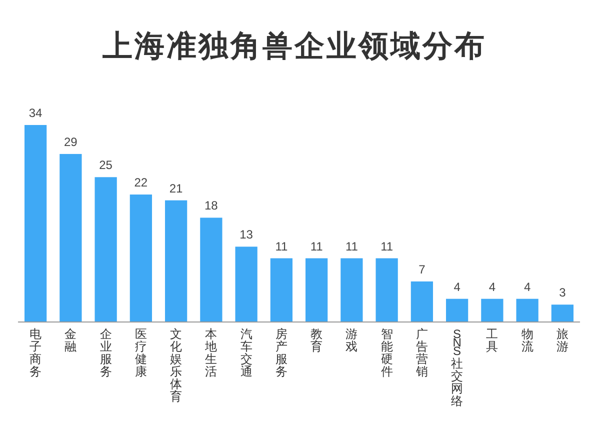  I want to click on x-tick-label: 电子商务, so click(36, 352).